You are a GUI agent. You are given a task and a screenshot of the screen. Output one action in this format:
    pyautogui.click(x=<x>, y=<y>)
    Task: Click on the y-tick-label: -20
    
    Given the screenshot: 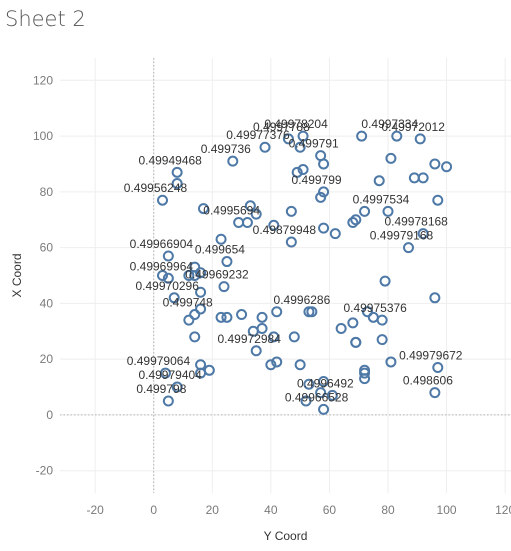 What is the action you would take?
    pyautogui.click(x=45, y=471)
    